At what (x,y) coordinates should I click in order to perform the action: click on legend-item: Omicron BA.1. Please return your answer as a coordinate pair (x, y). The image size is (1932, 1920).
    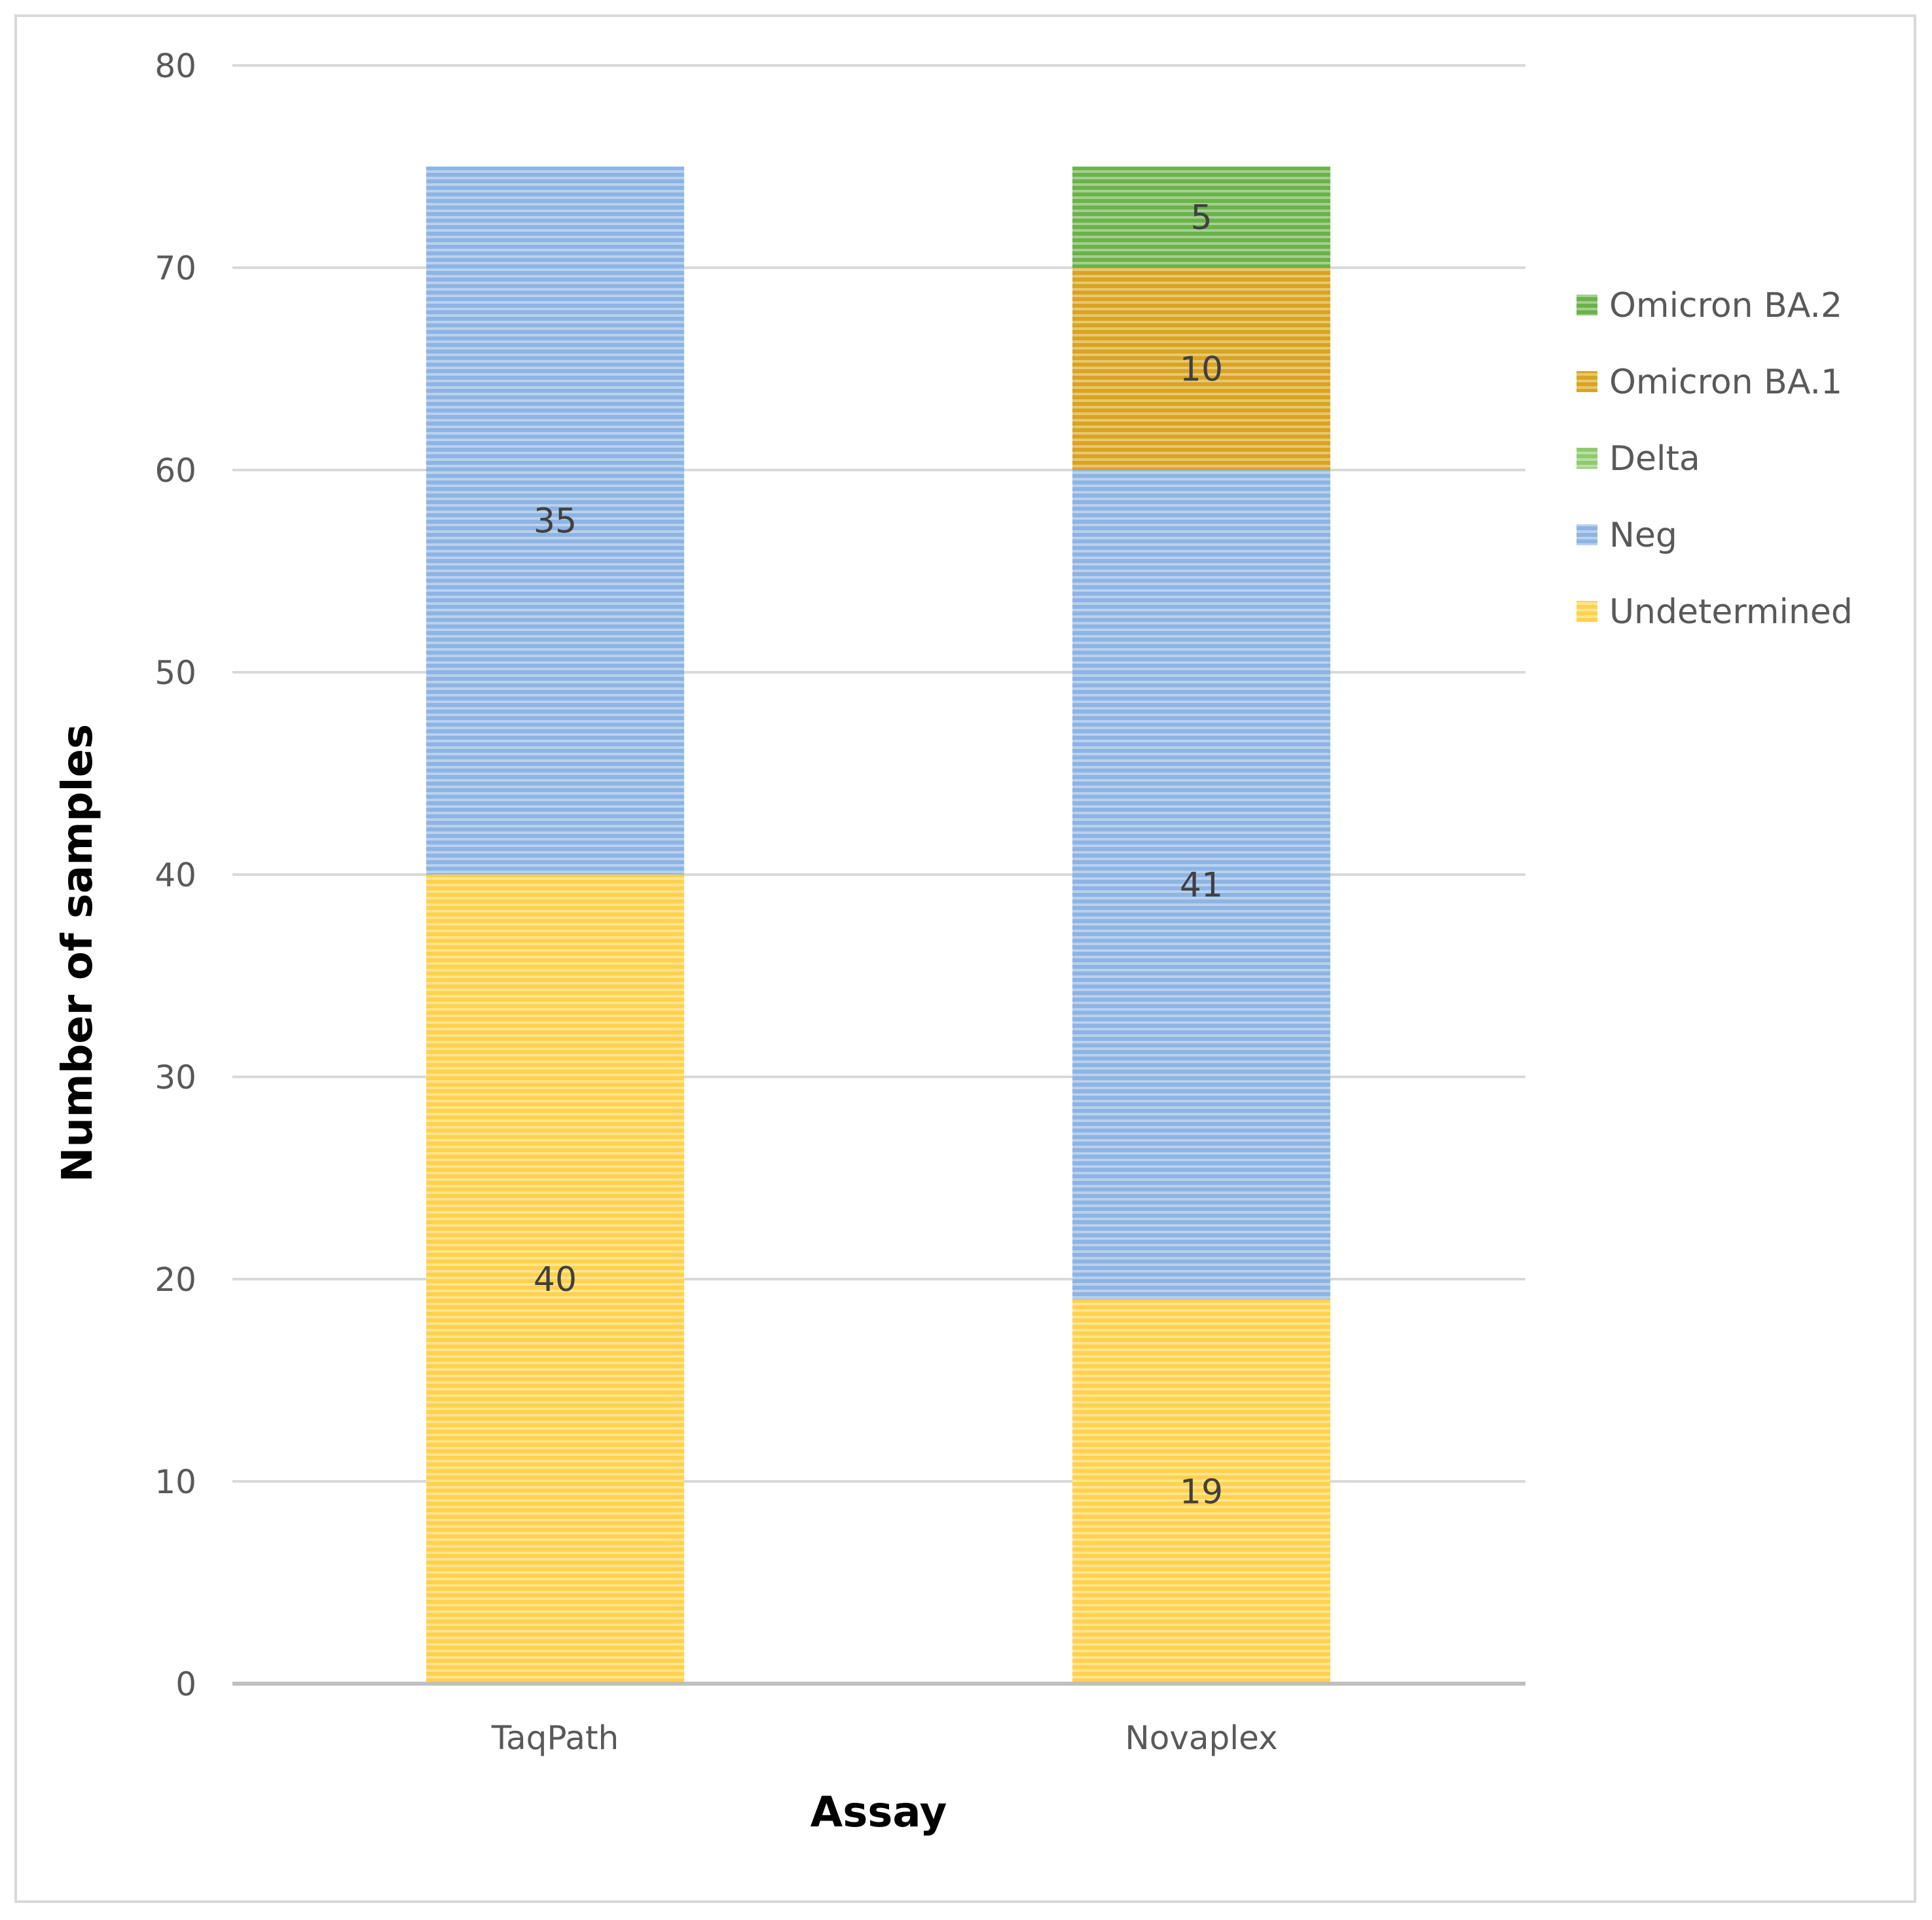
    Looking at the image, I should click on (1710, 382).